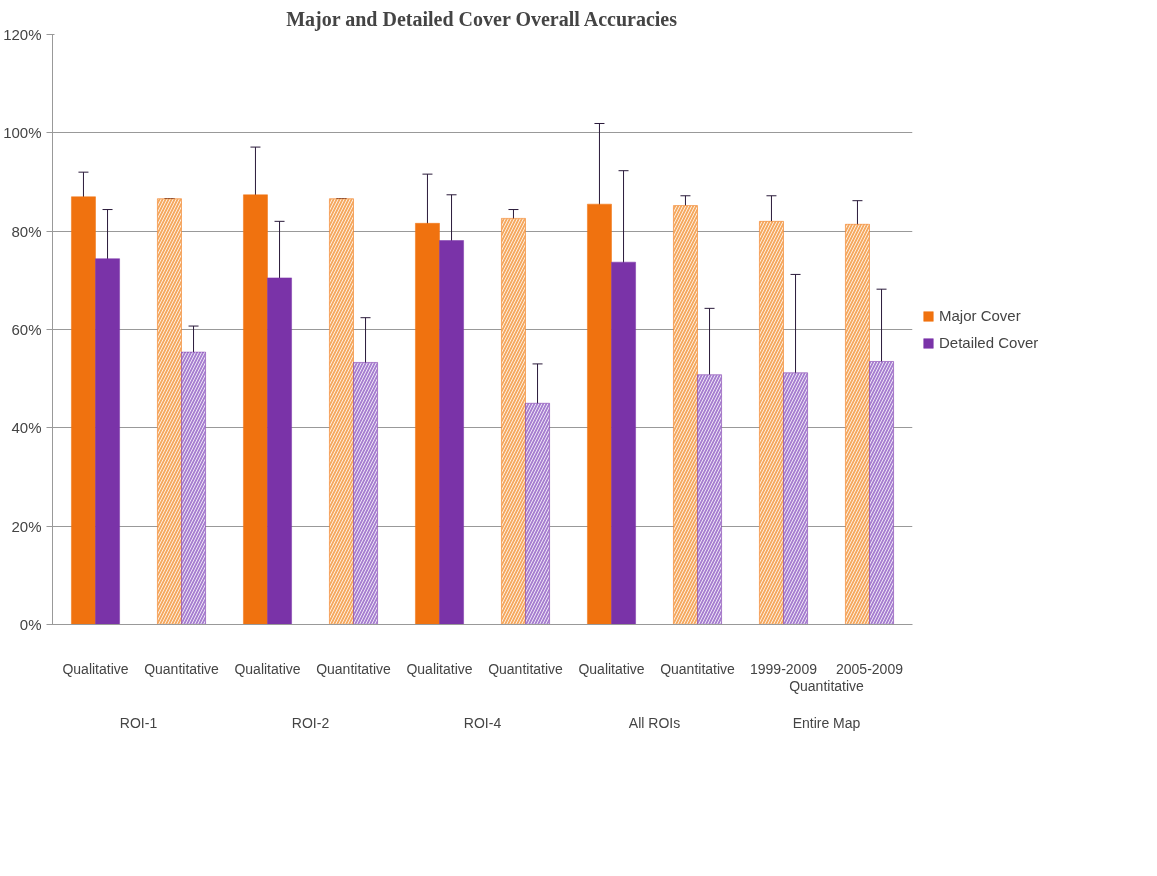 The height and width of the screenshot is (876, 1157). What do you see at coordinates (989, 342) in the screenshot?
I see `legend-label: Detailed Cover` at bounding box center [989, 342].